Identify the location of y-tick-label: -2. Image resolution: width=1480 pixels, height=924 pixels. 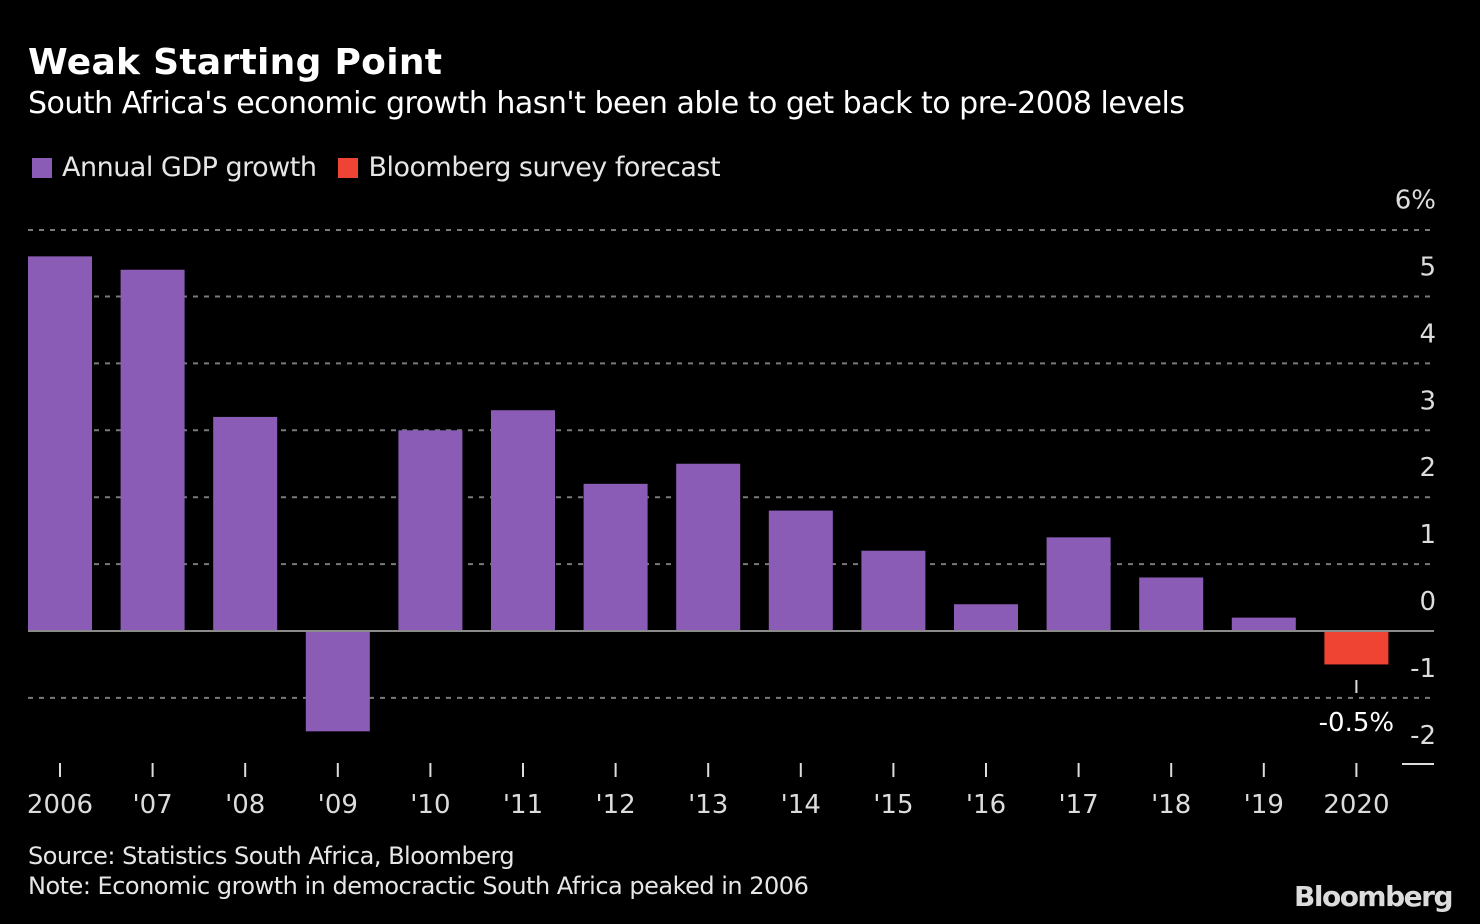
(1423, 736).